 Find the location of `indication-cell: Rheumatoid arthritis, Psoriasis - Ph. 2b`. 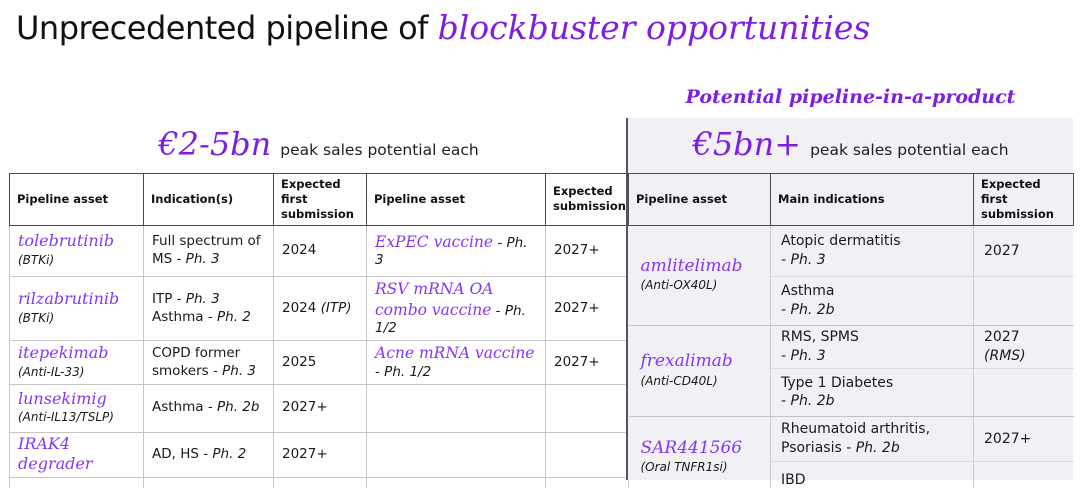

indication-cell: Rheumatoid arthritis, Psoriasis - Ph. 2b is located at coordinates (872, 438).